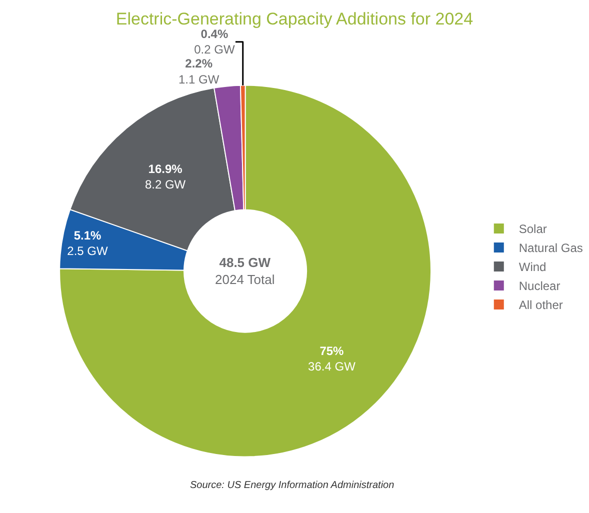  Describe the element at coordinates (532, 229) in the screenshot. I see `legend-label: Solar` at that location.